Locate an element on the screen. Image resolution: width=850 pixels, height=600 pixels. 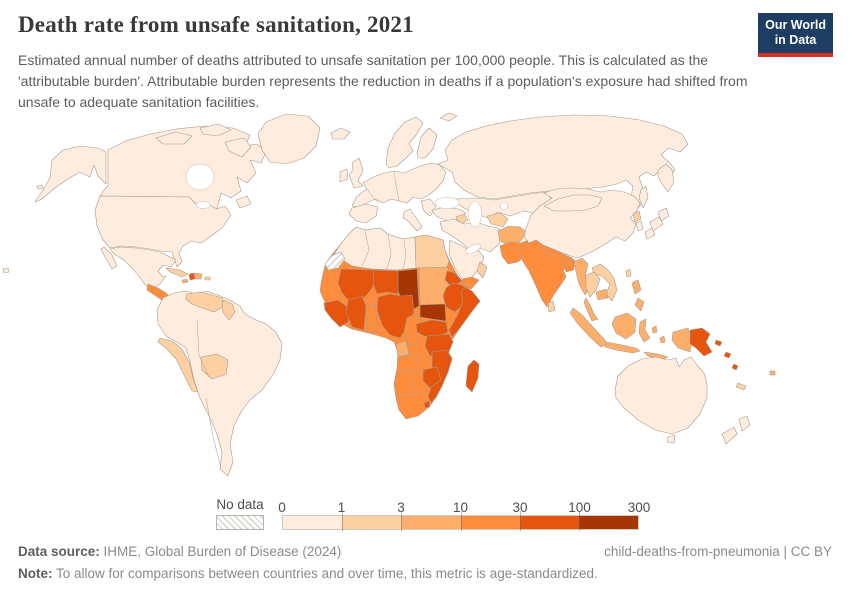
country-sulawesi is located at coordinates (644, 330).